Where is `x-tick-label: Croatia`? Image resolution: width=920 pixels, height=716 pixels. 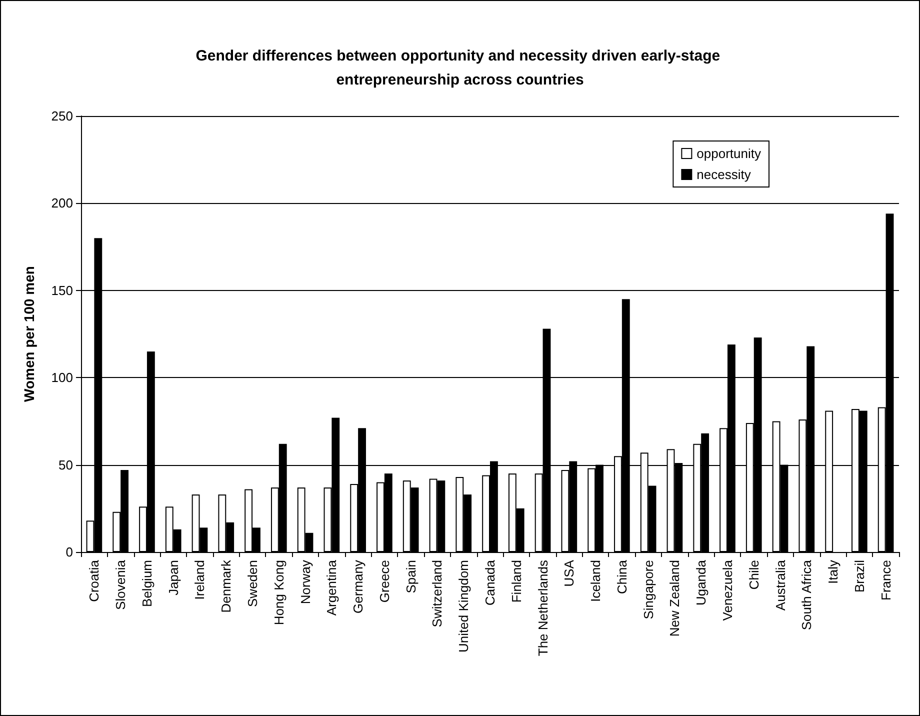
x-tick-label: Croatia is located at coordinates (94, 580).